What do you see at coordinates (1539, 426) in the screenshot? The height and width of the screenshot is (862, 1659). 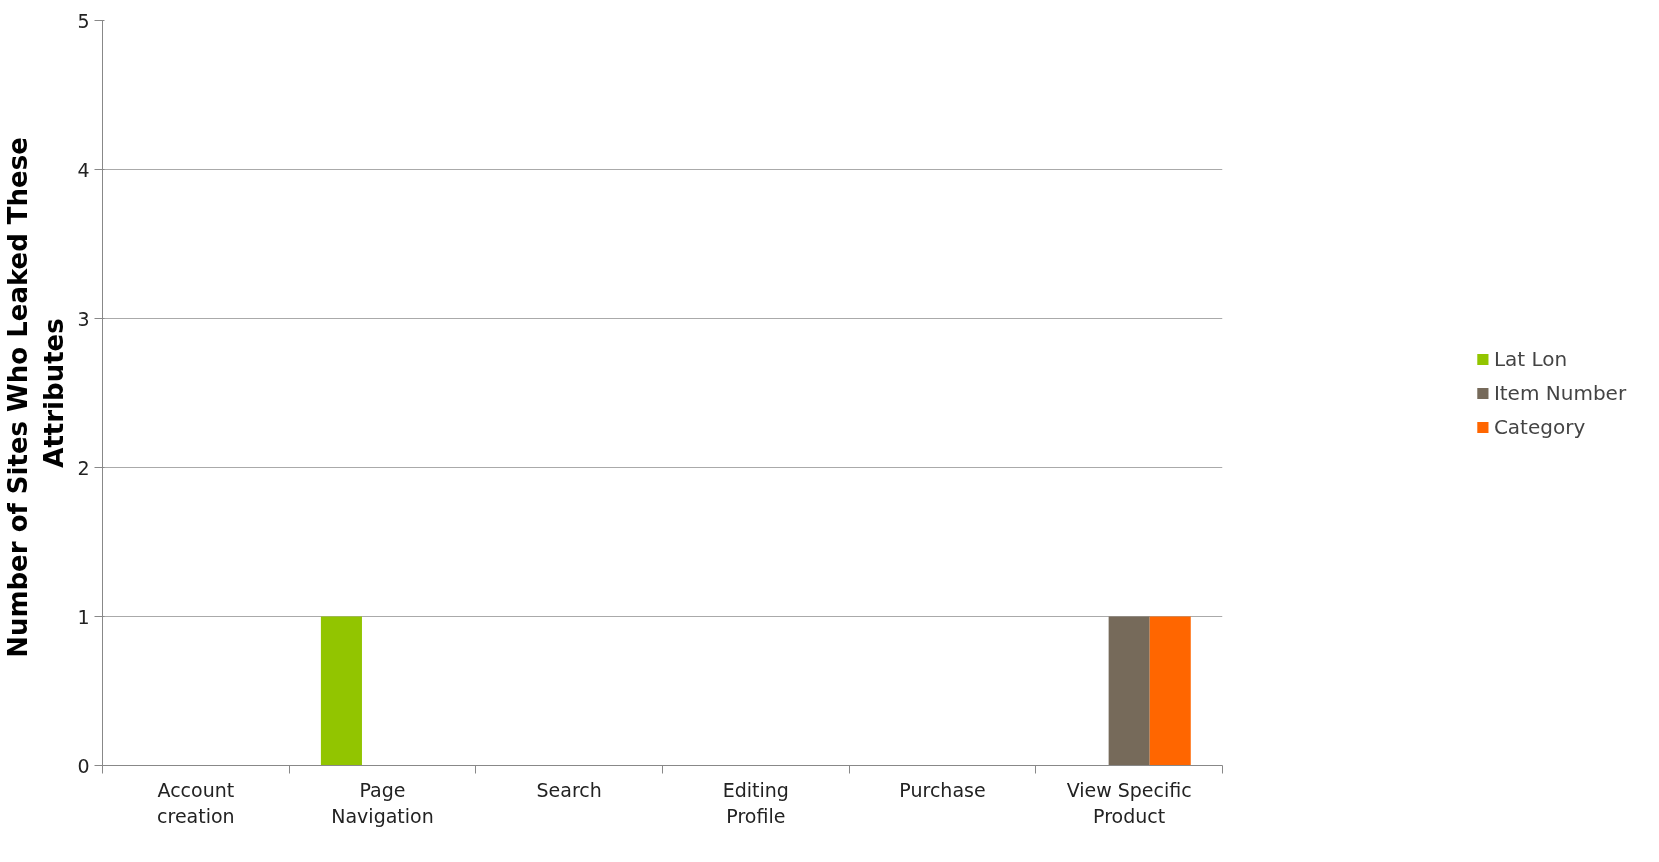 I see `legend-label: Category` at bounding box center [1539, 426].